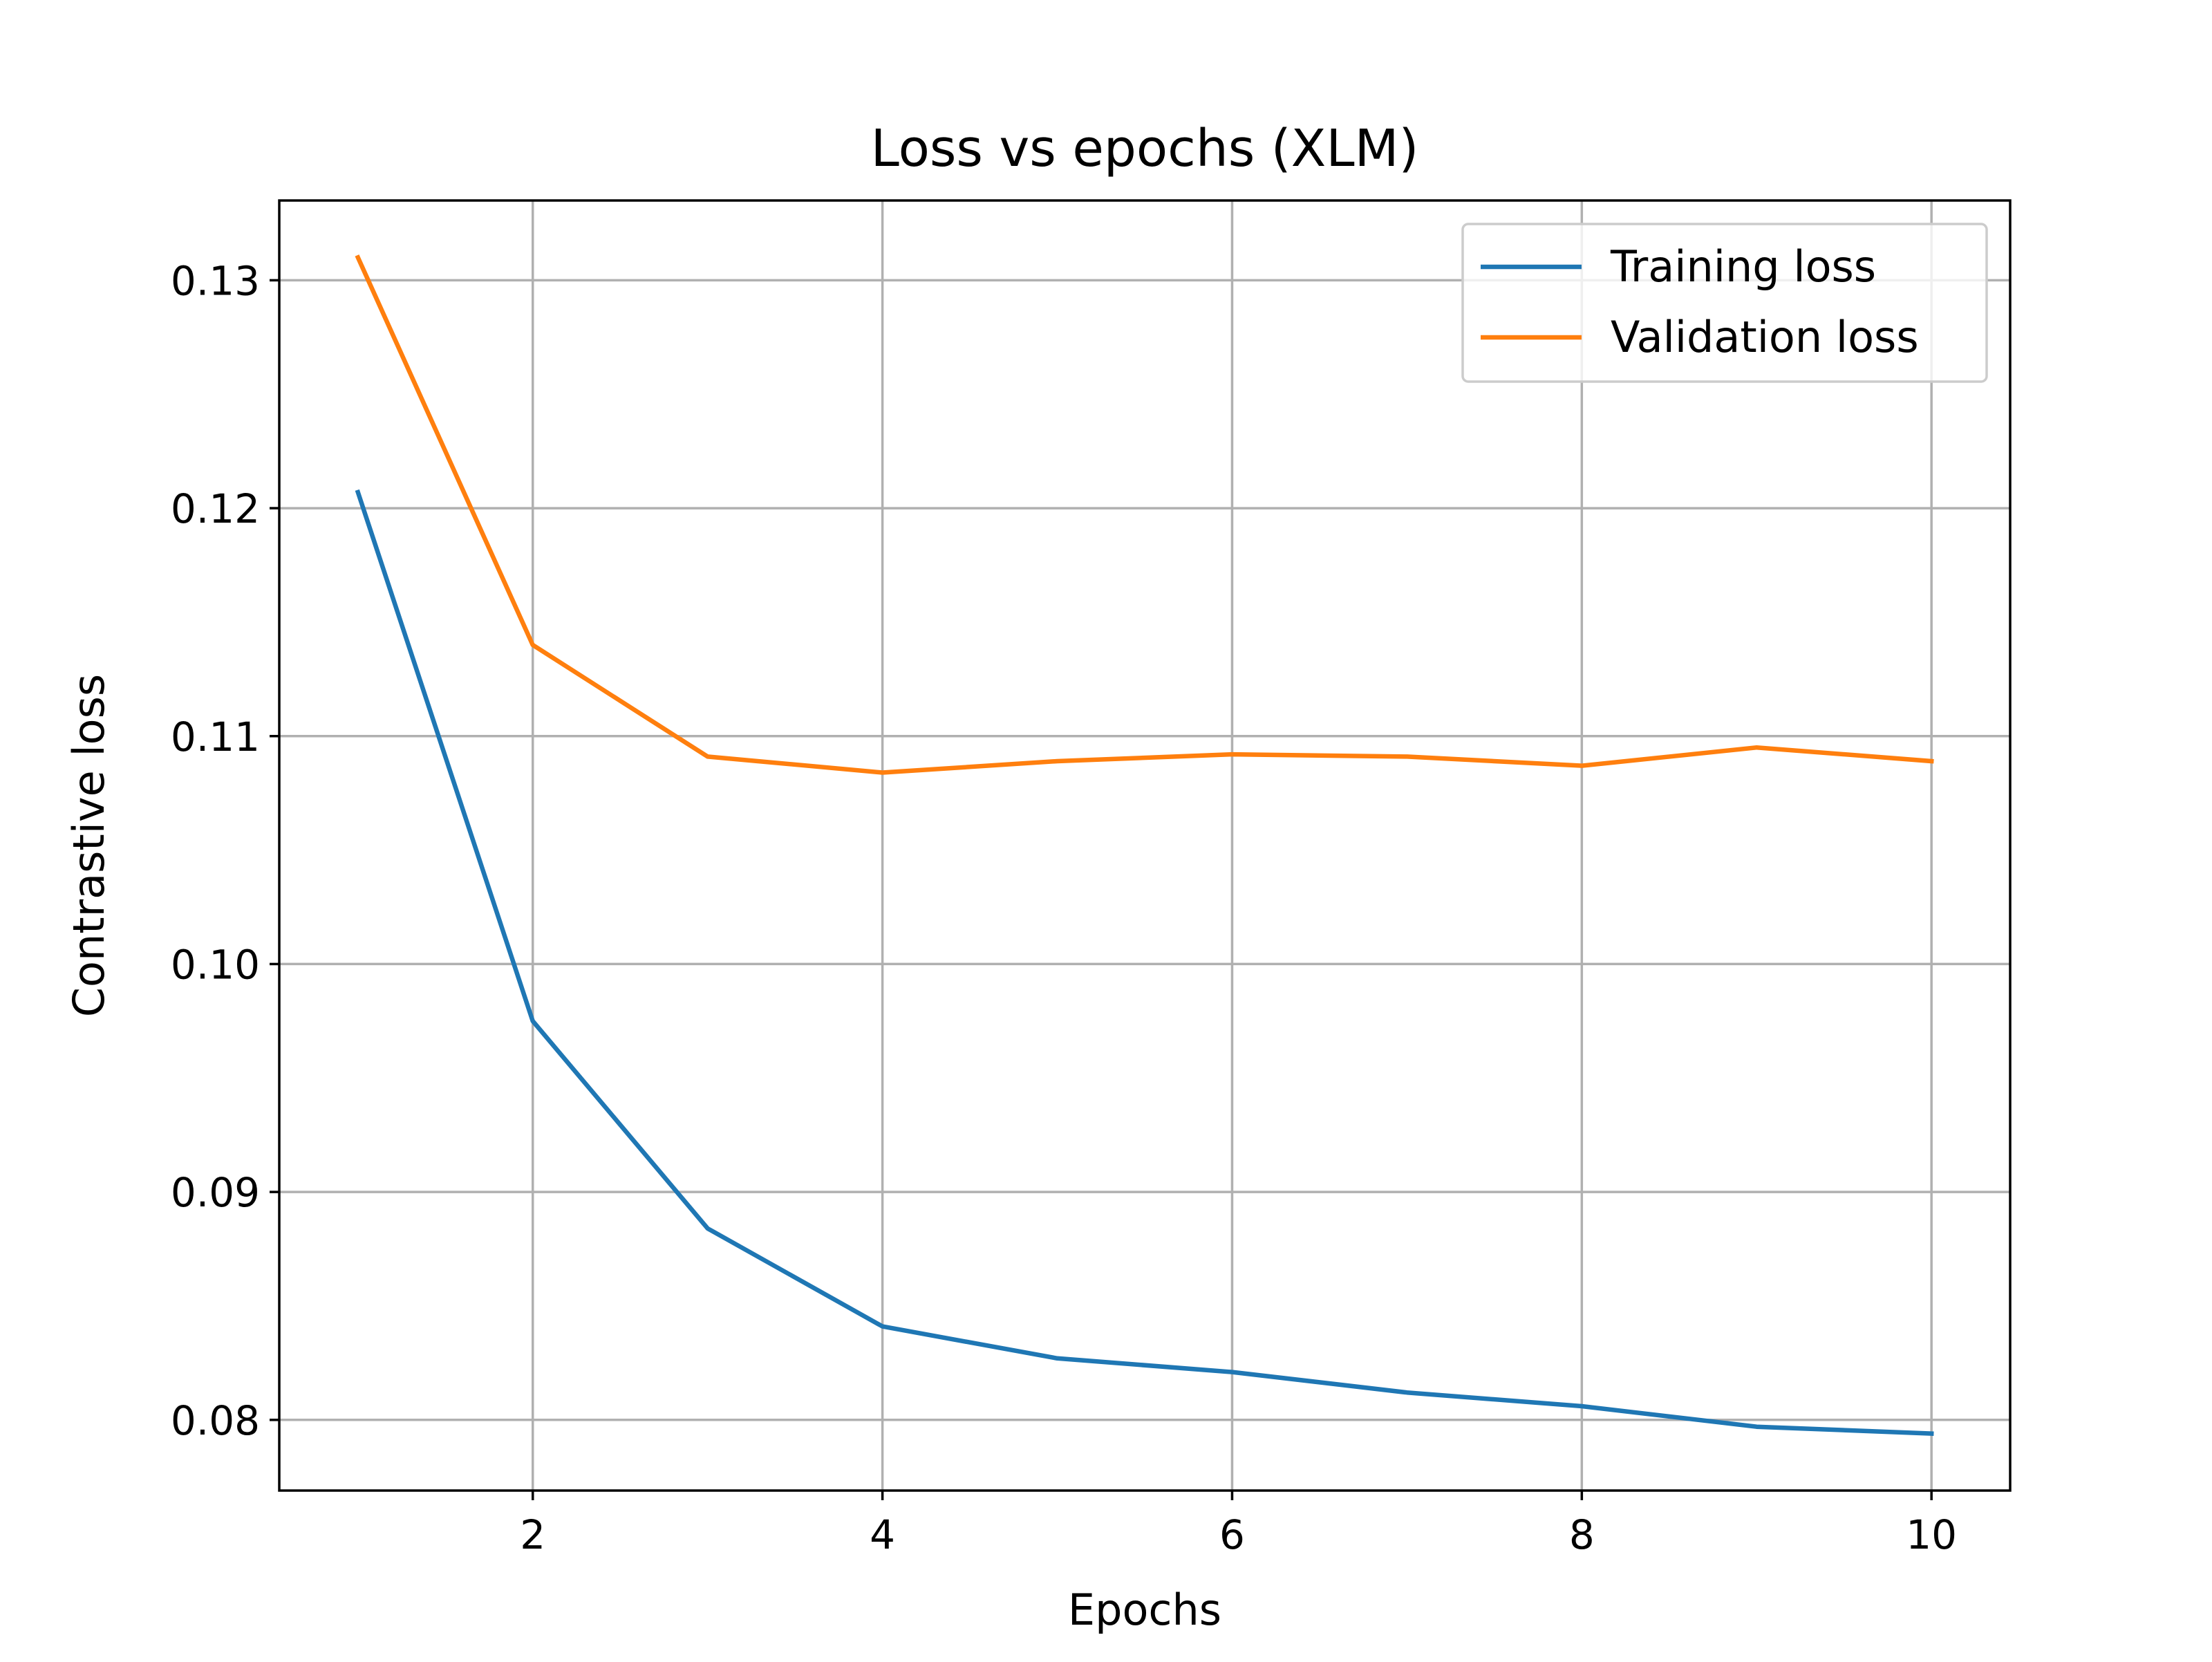 This screenshot has height=1662, width=2212. What do you see at coordinates (1743, 267) in the screenshot?
I see `legend-label: Training loss` at bounding box center [1743, 267].